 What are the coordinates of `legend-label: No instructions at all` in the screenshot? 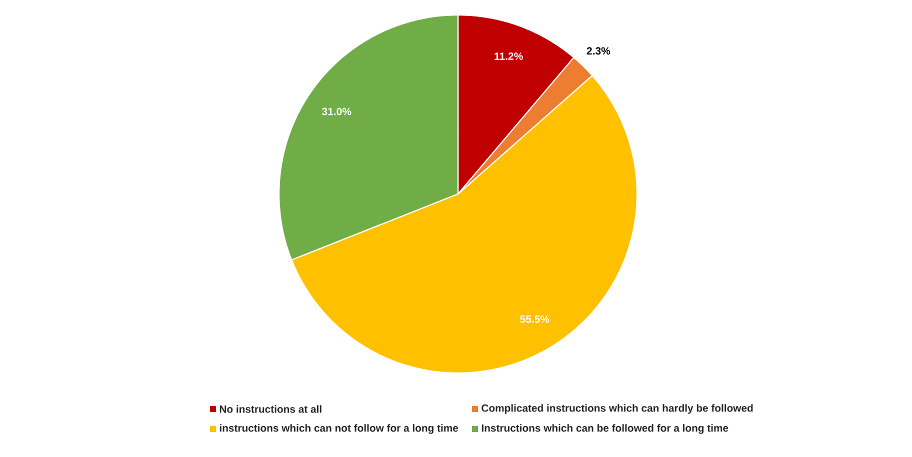 It's located at (271, 409).